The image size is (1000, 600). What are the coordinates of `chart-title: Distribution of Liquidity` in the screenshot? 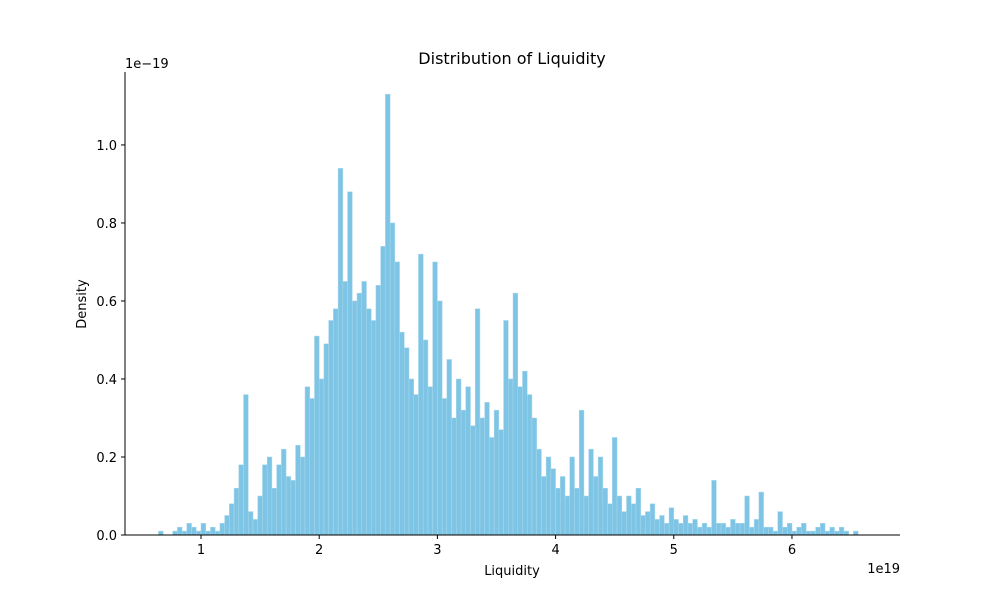 It's located at (511, 58).